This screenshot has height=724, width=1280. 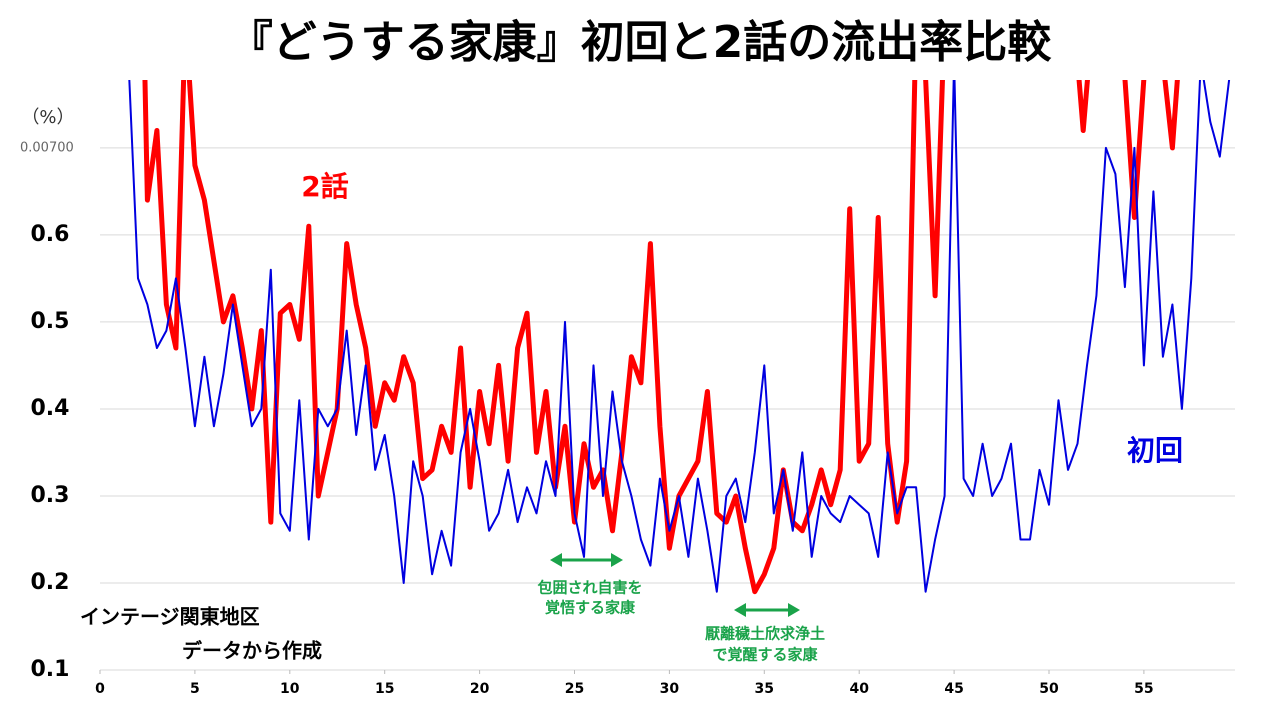 I want to click on annotation: 包囲され自害を, so click(x=589, y=588).